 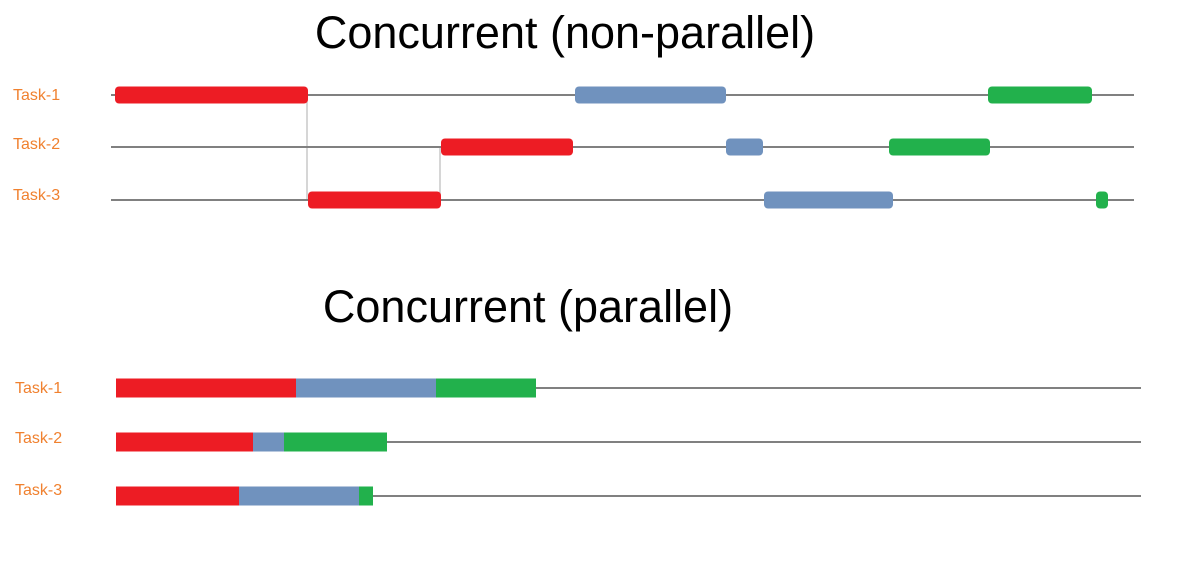 What do you see at coordinates (939, 147) in the screenshot?
I see `non-parallel-task-2-segment-green` at bounding box center [939, 147].